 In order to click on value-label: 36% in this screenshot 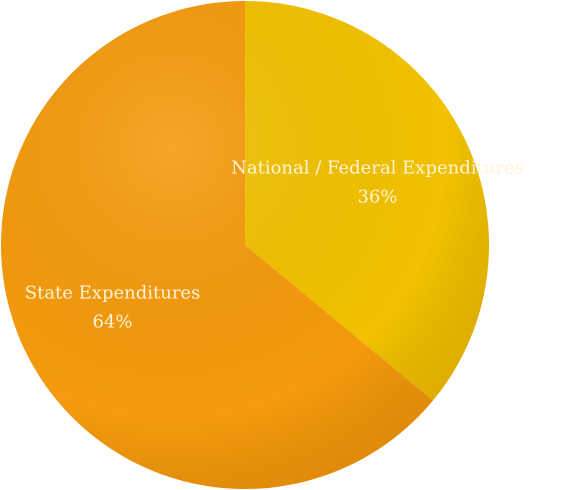, I will do `click(377, 197)`.